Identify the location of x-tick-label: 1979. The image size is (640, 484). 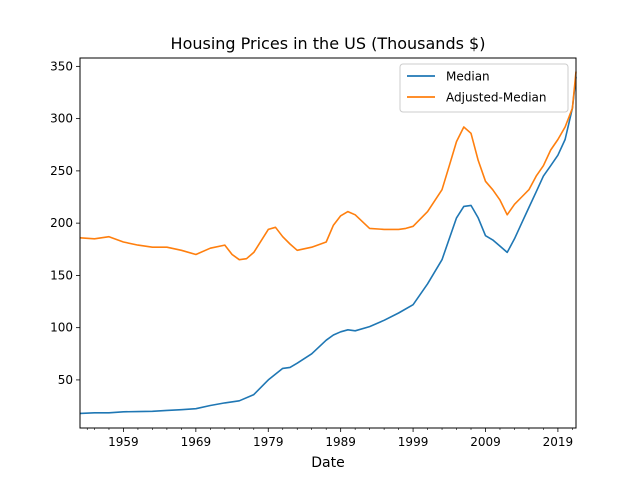
(268, 442).